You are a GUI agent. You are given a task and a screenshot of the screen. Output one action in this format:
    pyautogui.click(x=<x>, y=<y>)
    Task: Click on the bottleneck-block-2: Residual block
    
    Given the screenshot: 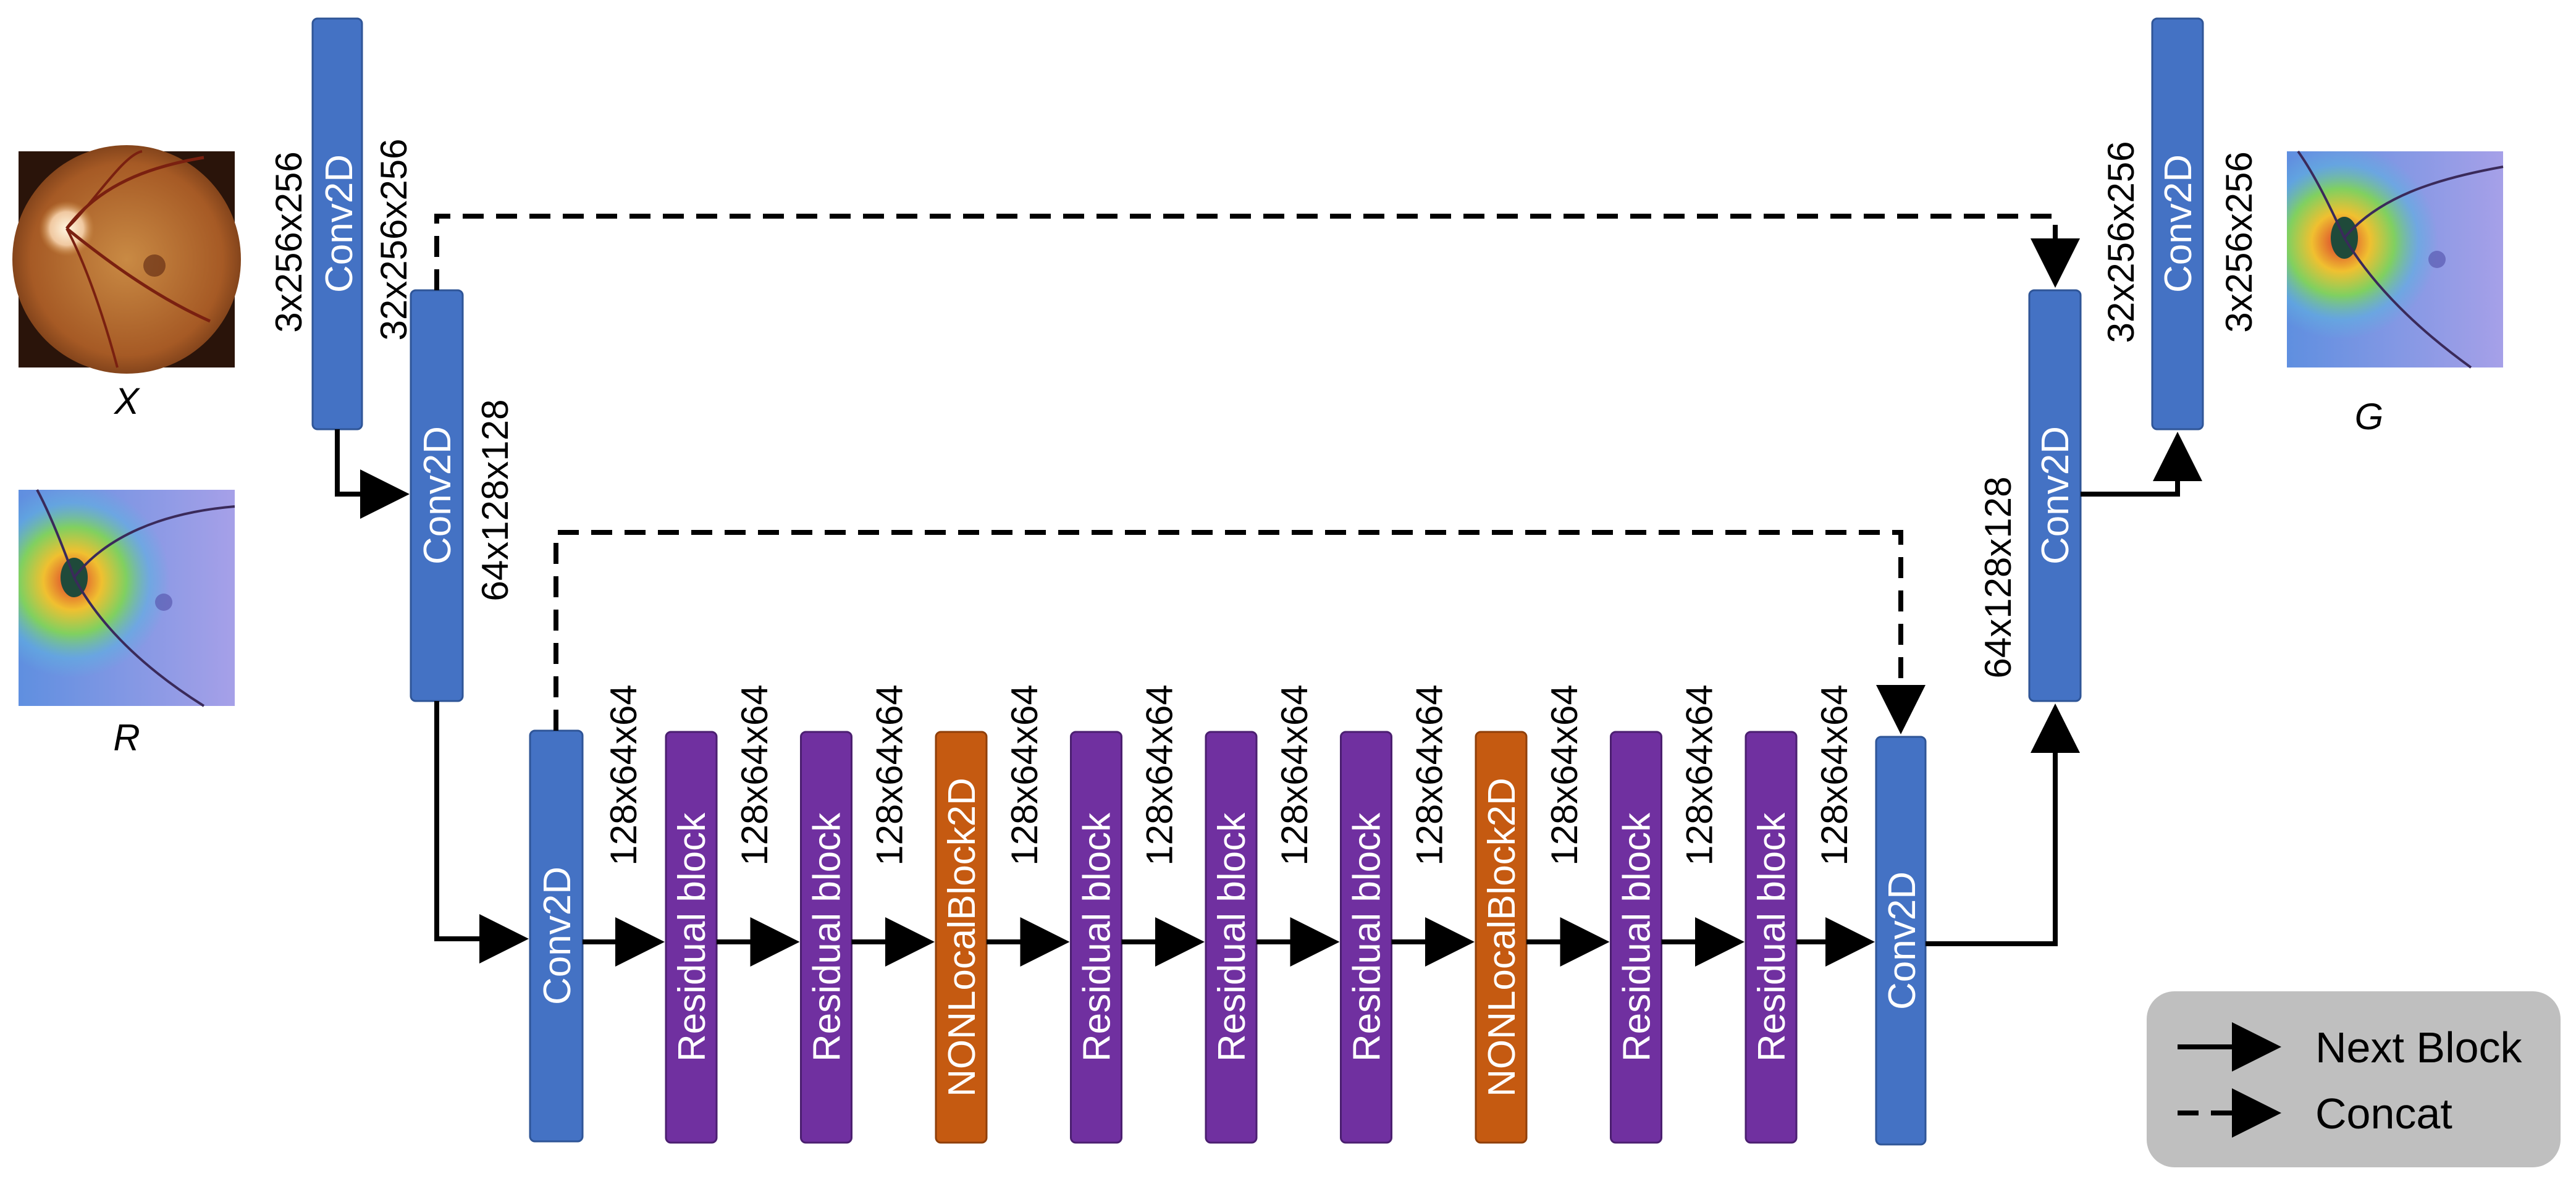 What is the action you would take?
    pyautogui.click(x=826, y=938)
    